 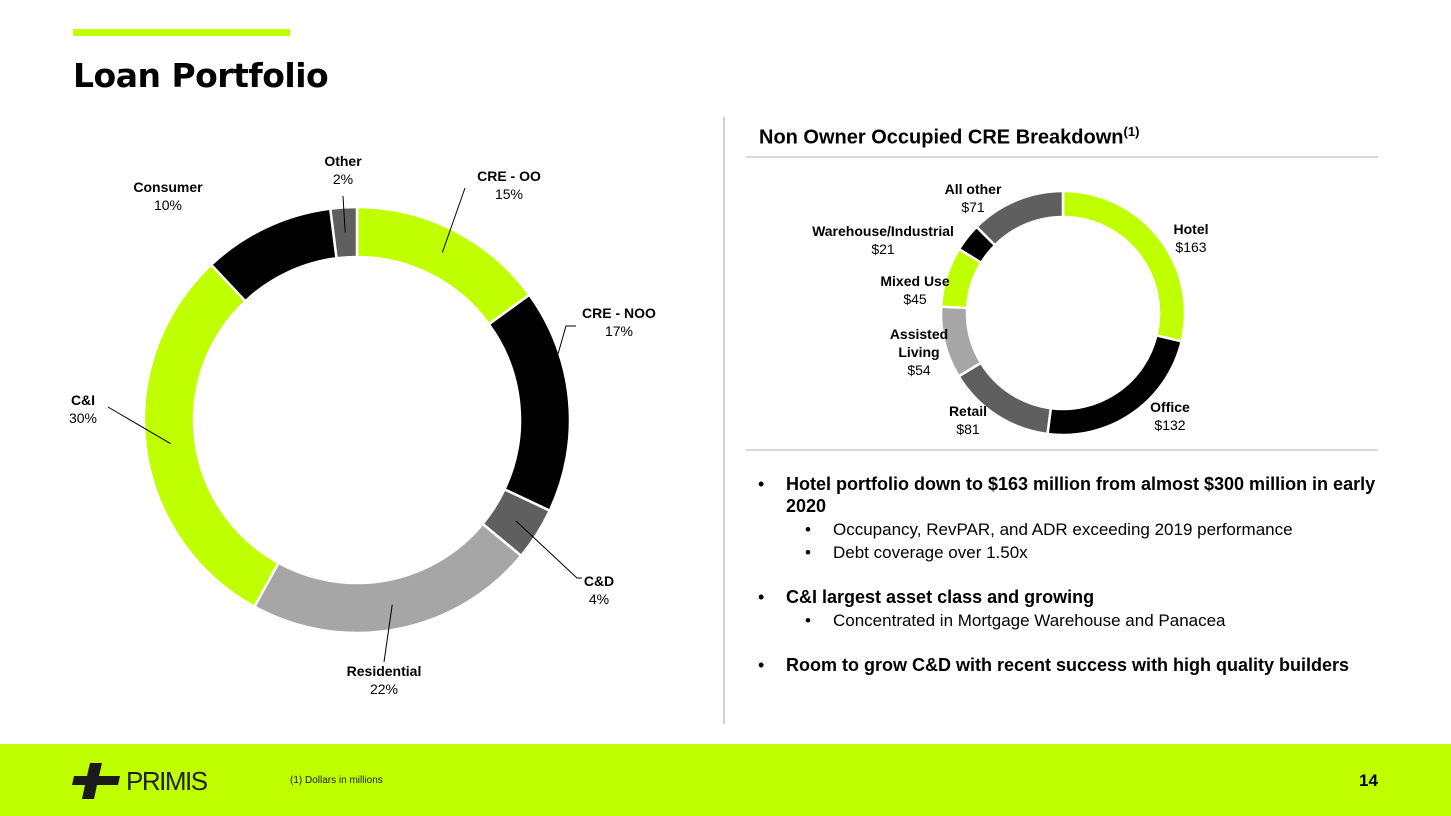 What do you see at coordinates (619, 313) in the screenshot?
I see `slice-label-cre-noo: CRE - NOO` at bounding box center [619, 313].